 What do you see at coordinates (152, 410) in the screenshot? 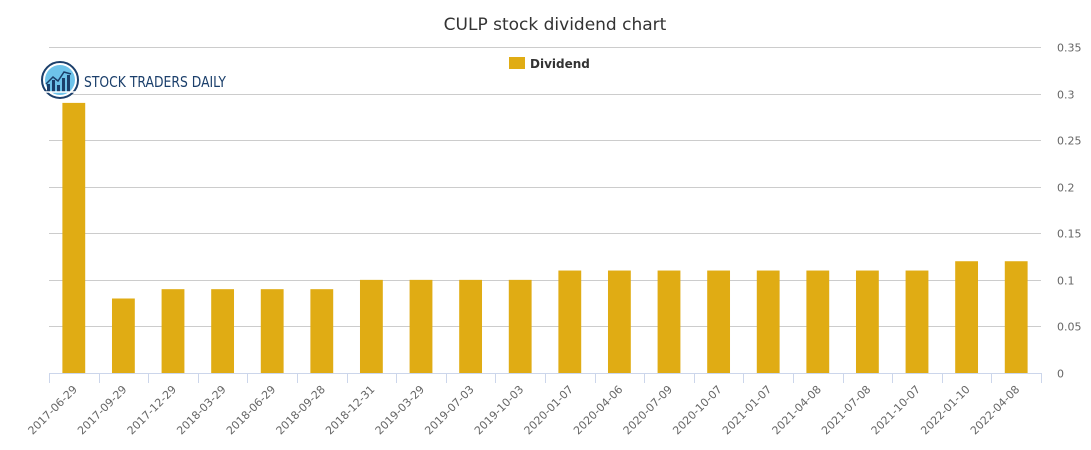
I see `x-tick-label: 2017-12-29` at bounding box center [152, 410].